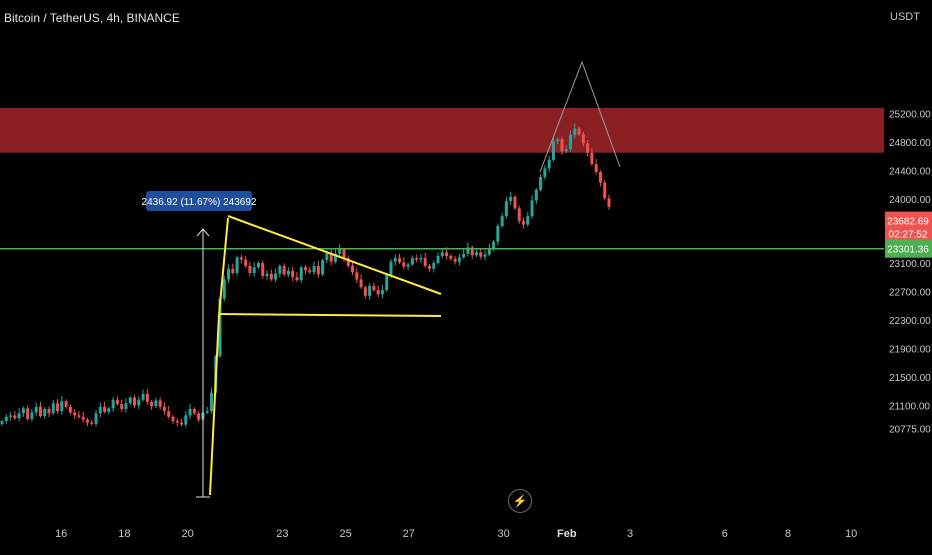  What do you see at coordinates (442, 535) in the screenshot?
I see `time-axis` at bounding box center [442, 535].